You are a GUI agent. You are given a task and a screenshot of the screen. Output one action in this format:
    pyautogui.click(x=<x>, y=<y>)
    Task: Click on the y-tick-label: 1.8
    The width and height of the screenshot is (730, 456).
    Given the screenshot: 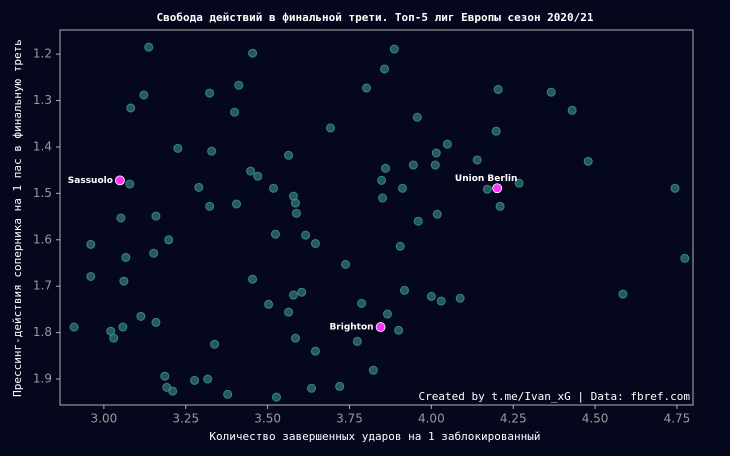 What is the action you would take?
    pyautogui.click(x=42, y=332)
    